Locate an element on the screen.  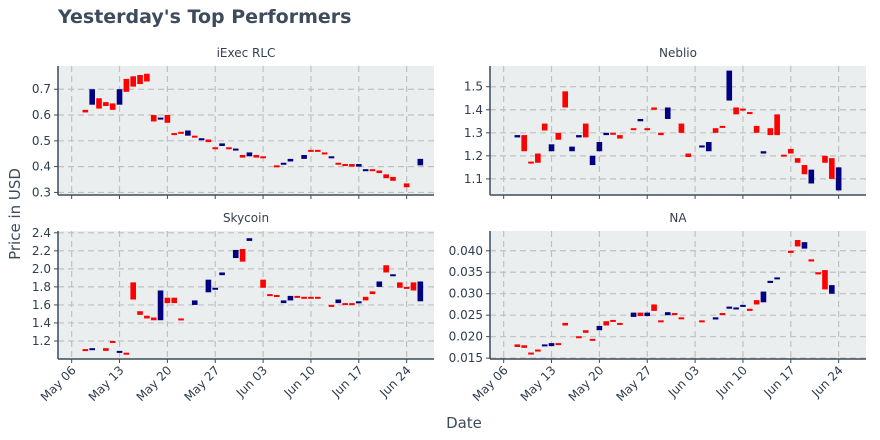
x-tick-label: Jun 24 is located at coordinates (826, 381).